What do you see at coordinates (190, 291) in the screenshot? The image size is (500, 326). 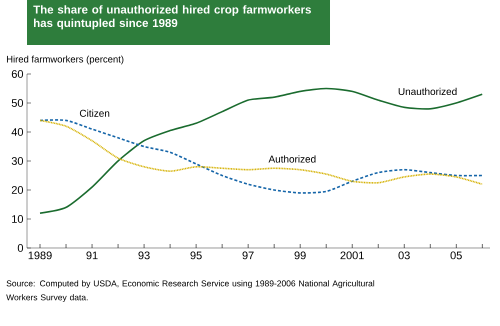 I see `source-note: Source: Computed by USDA, Economic Research Service using 1989-2006 National Agricultural Workers Survey data.` at bounding box center [190, 291].